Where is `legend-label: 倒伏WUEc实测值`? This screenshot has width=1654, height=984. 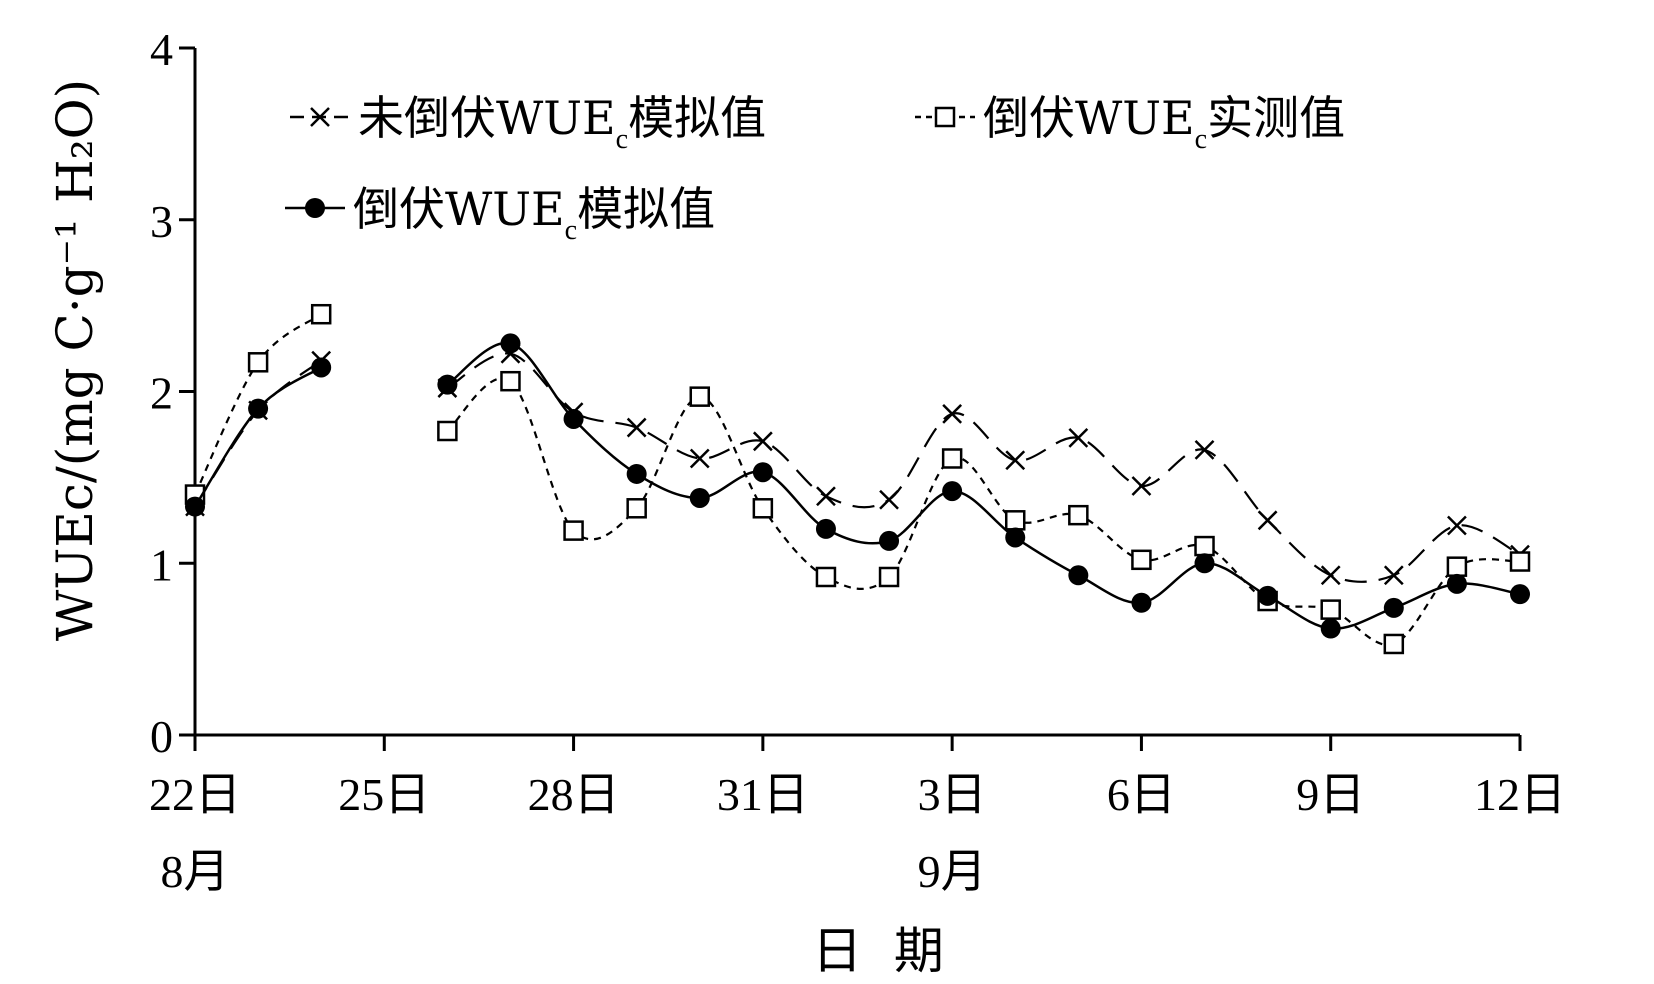 legend-label: 倒伏WUEc实测值 is located at coordinates (1164, 123).